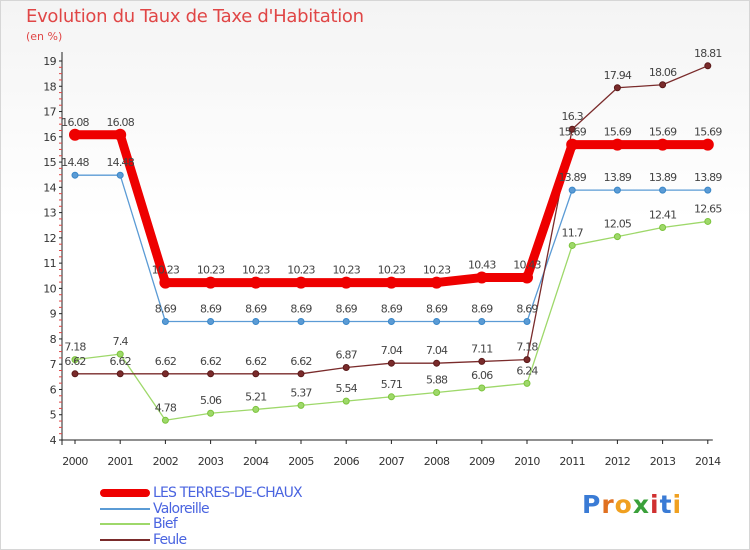 Image resolution: width=750 pixels, height=550 pixels. Describe the element at coordinates (623, 504) in the screenshot. I see `logo-letter: o` at that location.